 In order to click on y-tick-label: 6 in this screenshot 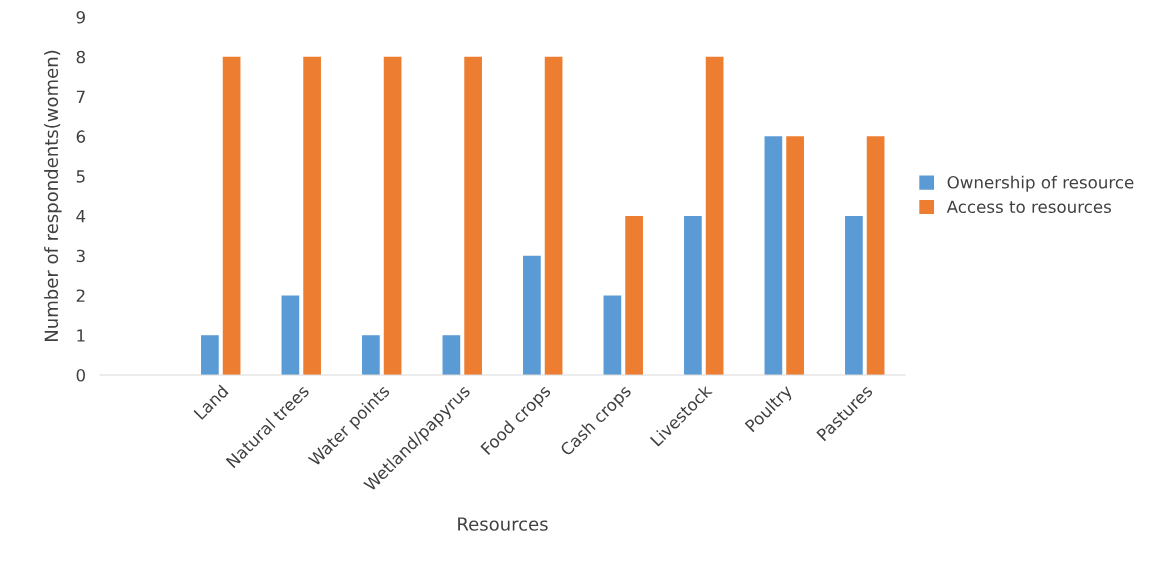, I will do `click(81, 136)`.